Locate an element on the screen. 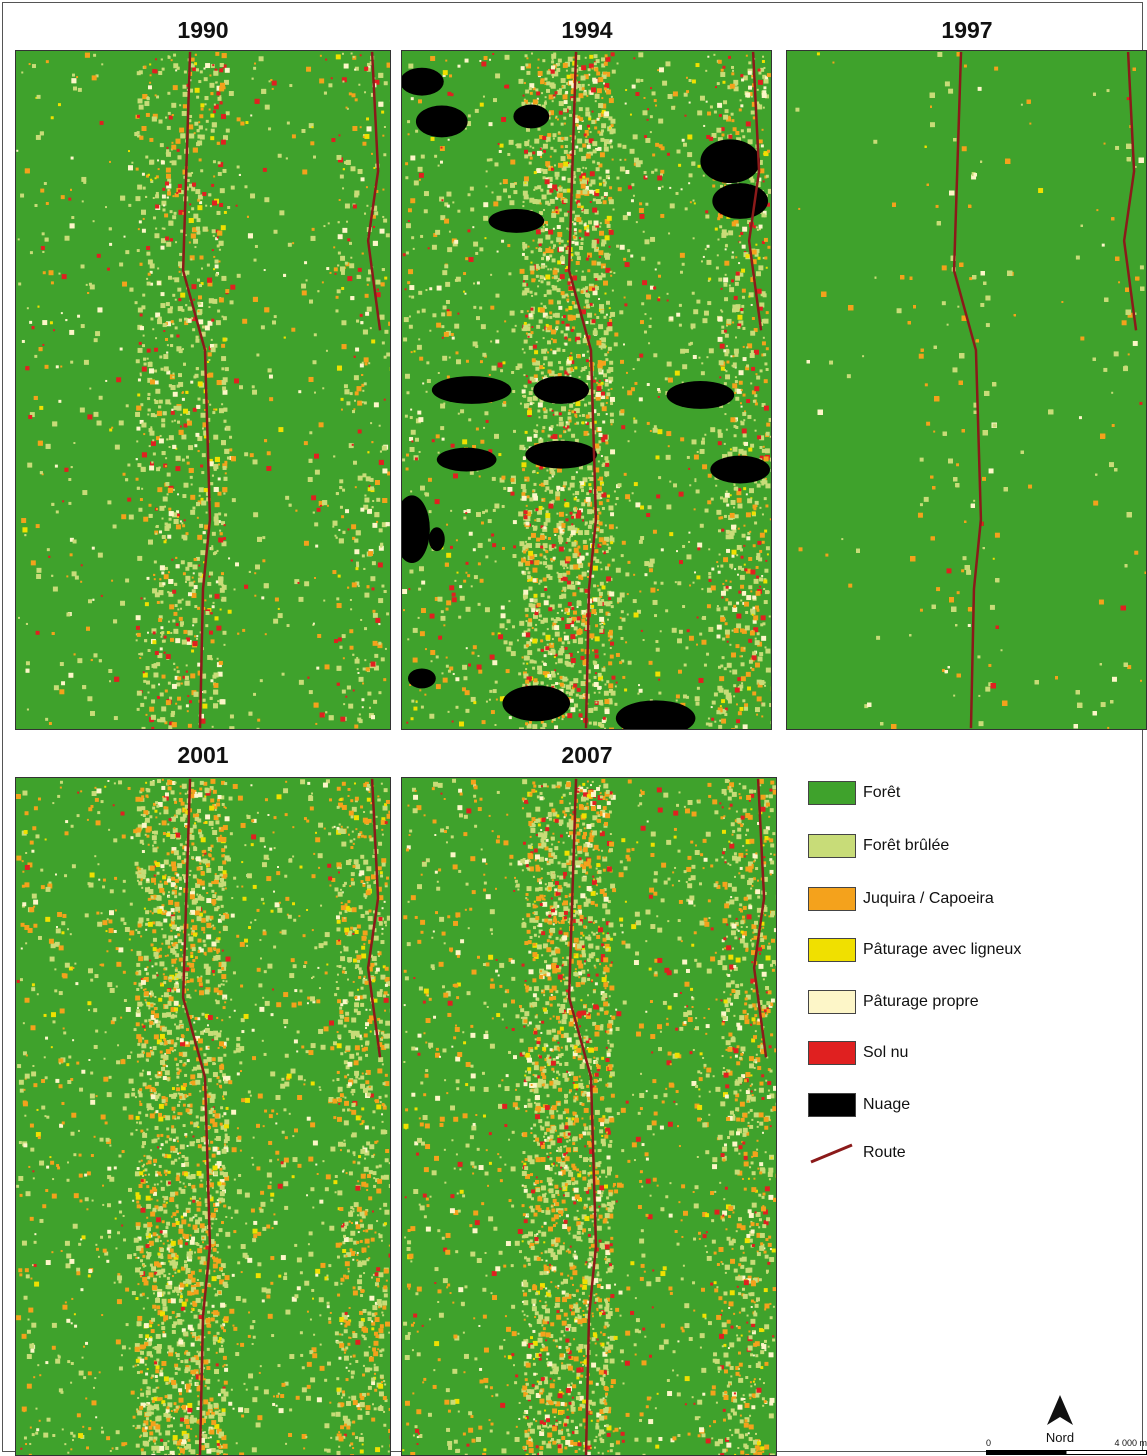  legend-item-paturage-propre: Pâturage propre is located at coordinates (893, 1002).